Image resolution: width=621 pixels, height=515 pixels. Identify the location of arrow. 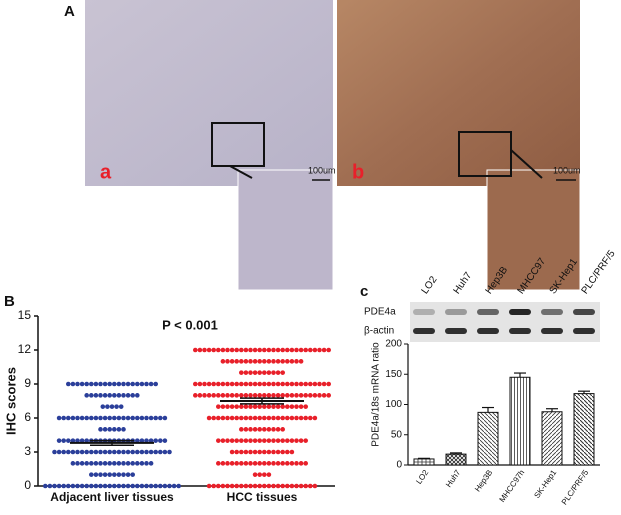
(241, 172).